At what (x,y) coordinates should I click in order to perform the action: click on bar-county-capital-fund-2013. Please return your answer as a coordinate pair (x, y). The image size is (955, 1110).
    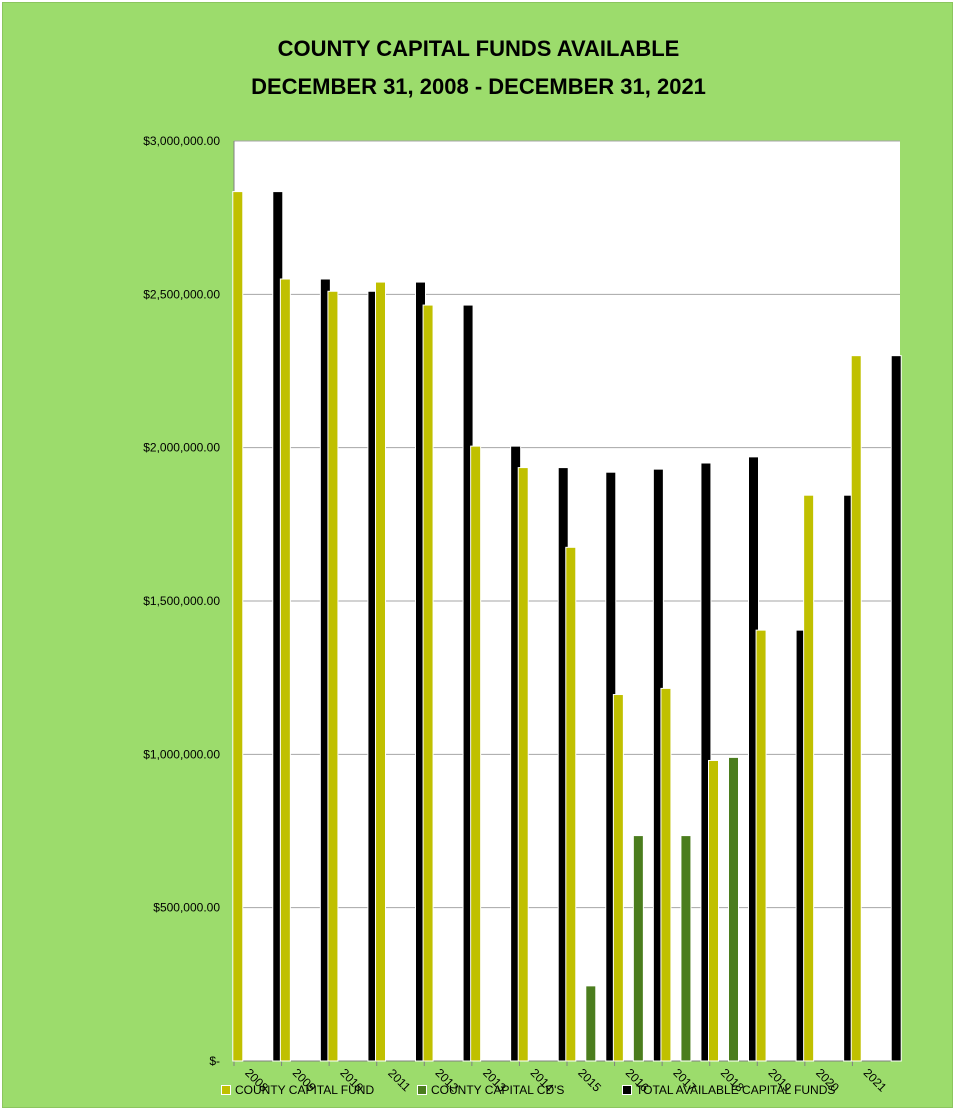
    Looking at the image, I should click on (476, 753).